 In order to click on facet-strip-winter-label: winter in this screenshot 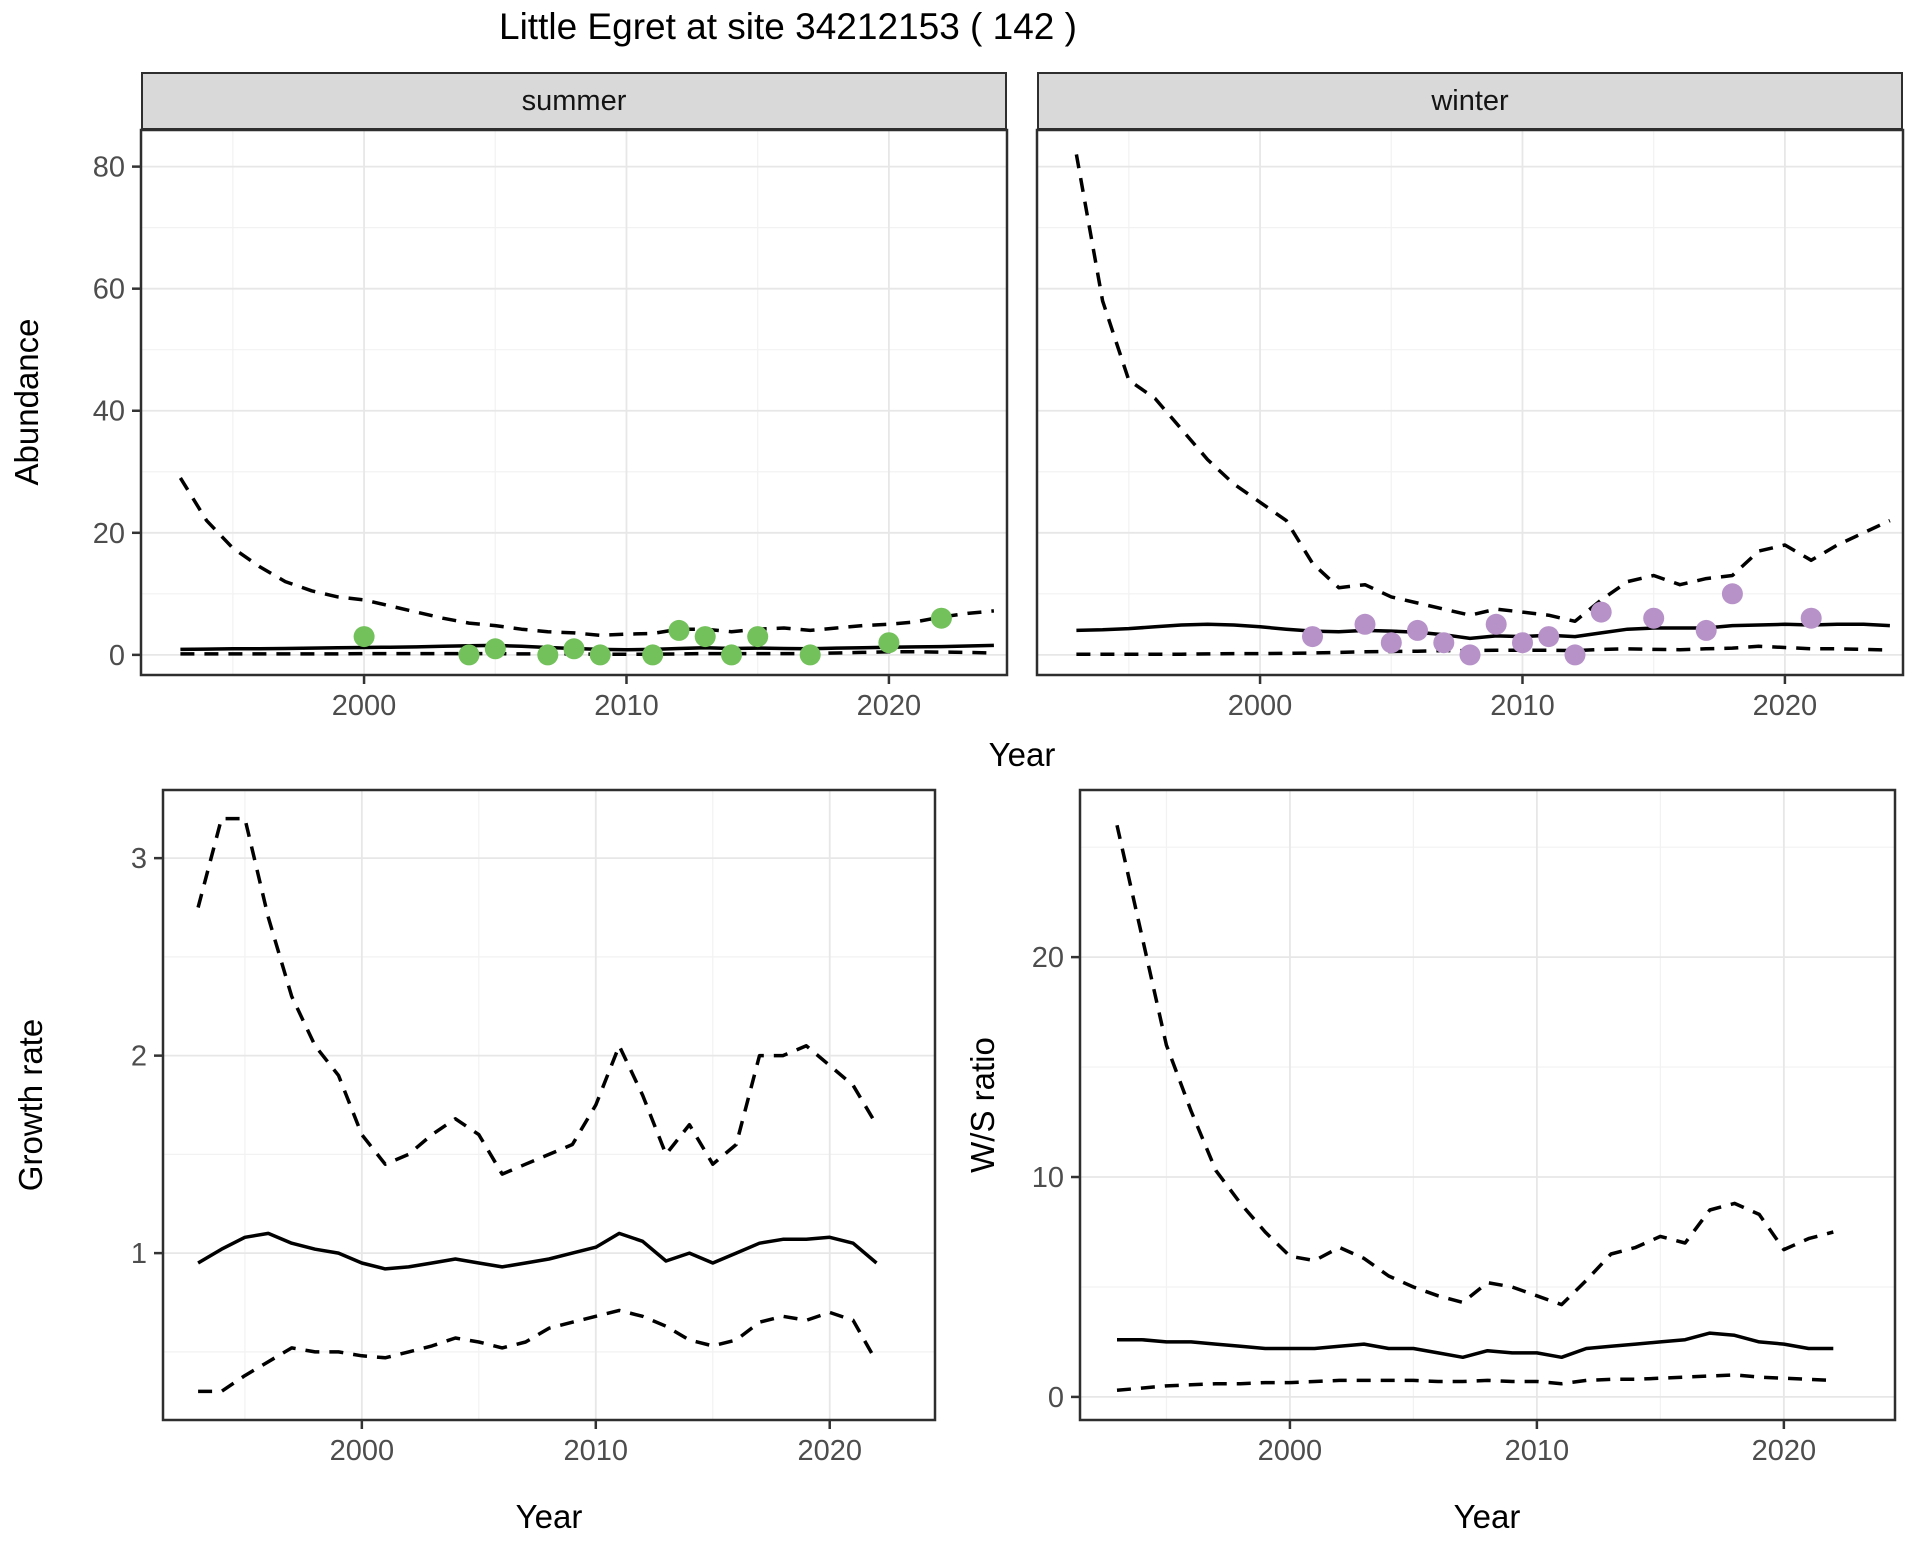, I will do `click(1470, 100)`.